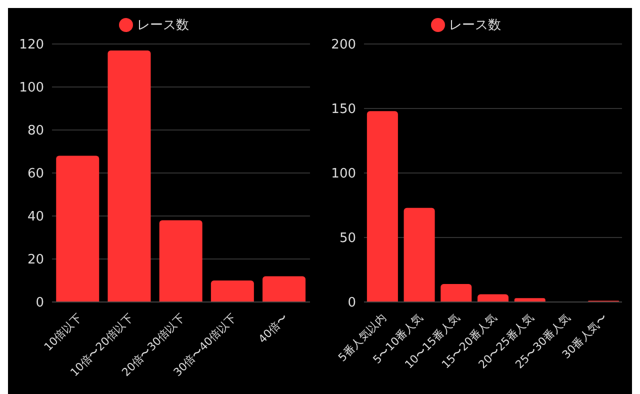 The height and width of the screenshot is (394, 640). Describe the element at coordinates (35, 217) in the screenshot. I see `y-tick-label: 40` at that location.